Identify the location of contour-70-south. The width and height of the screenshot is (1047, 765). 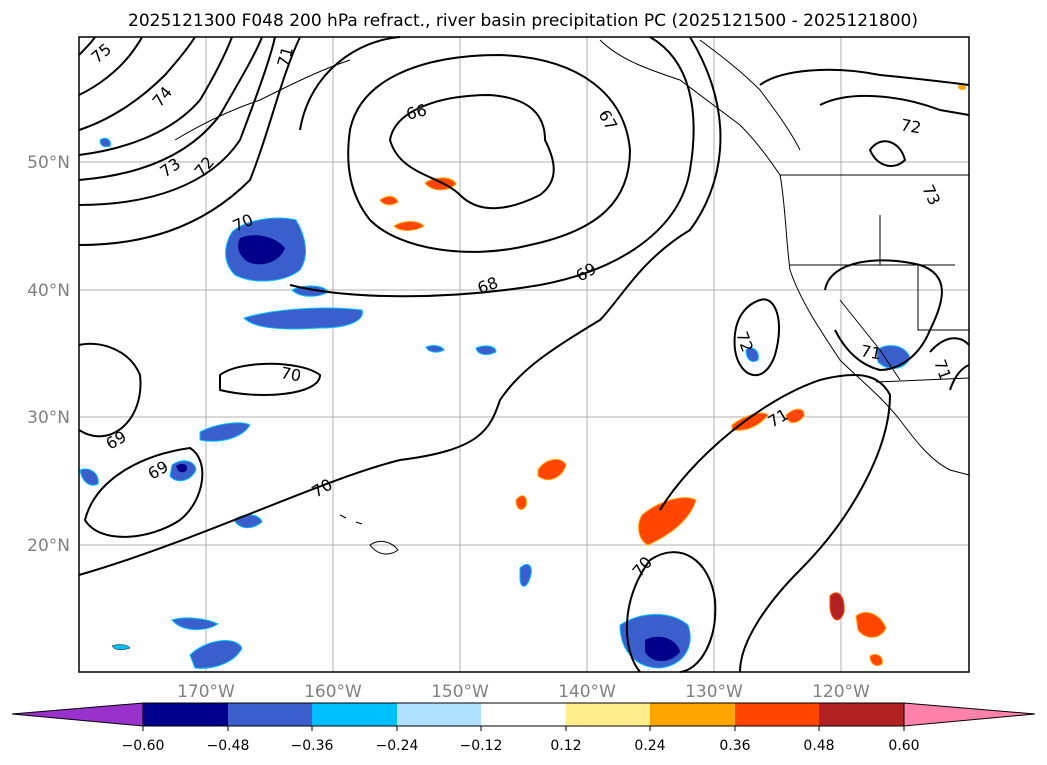
(671, 612).